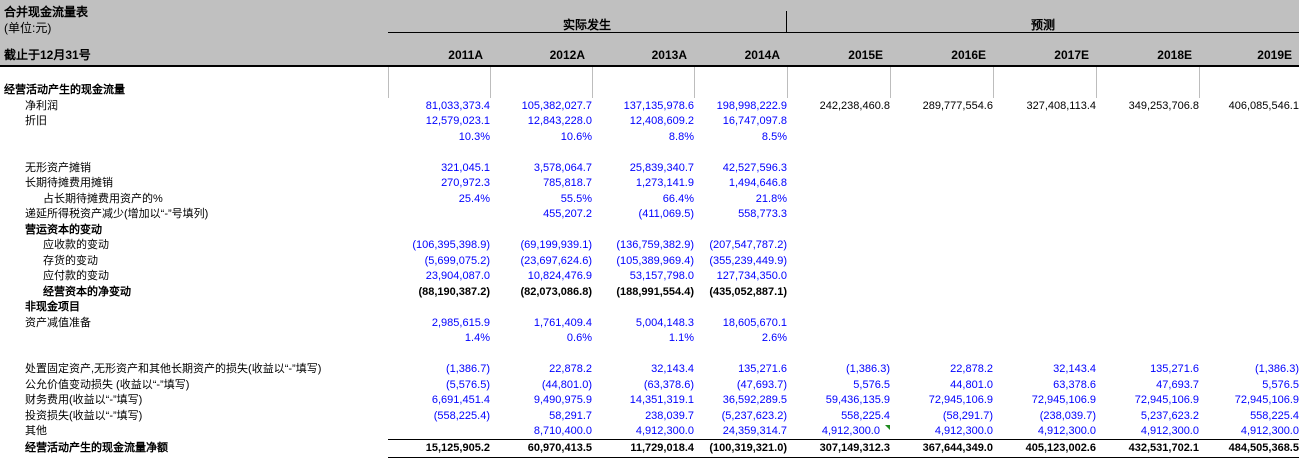 This screenshot has width=1299, height=458. What do you see at coordinates (967, 415) in the screenshot?
I see `cell: (58,291.7)` at bounding box center [967, 415].